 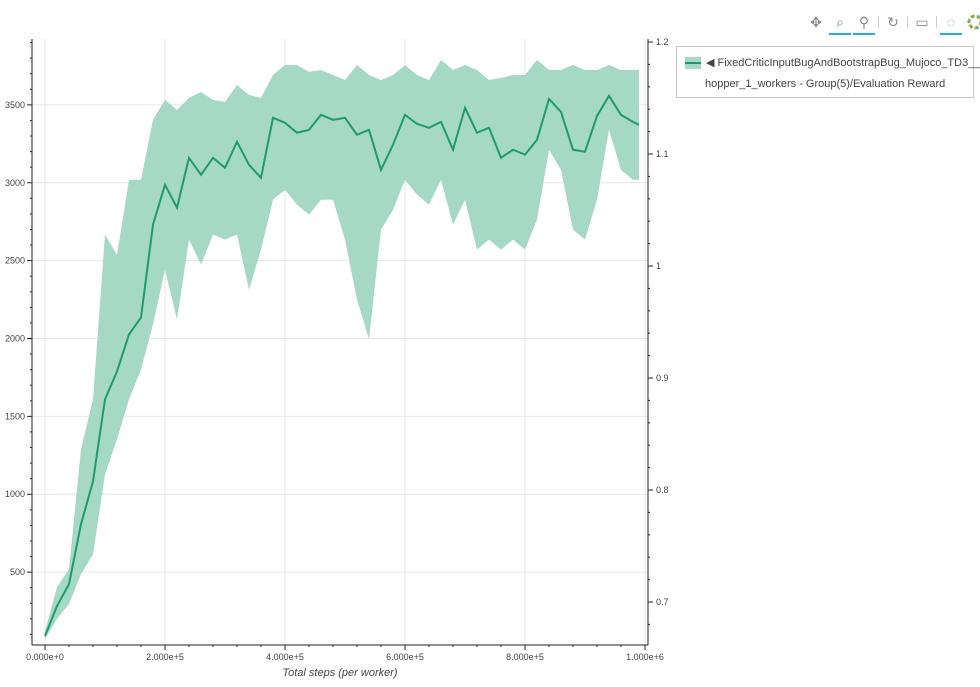 I want to click on legend-swatch, so click(x=693, y=62).